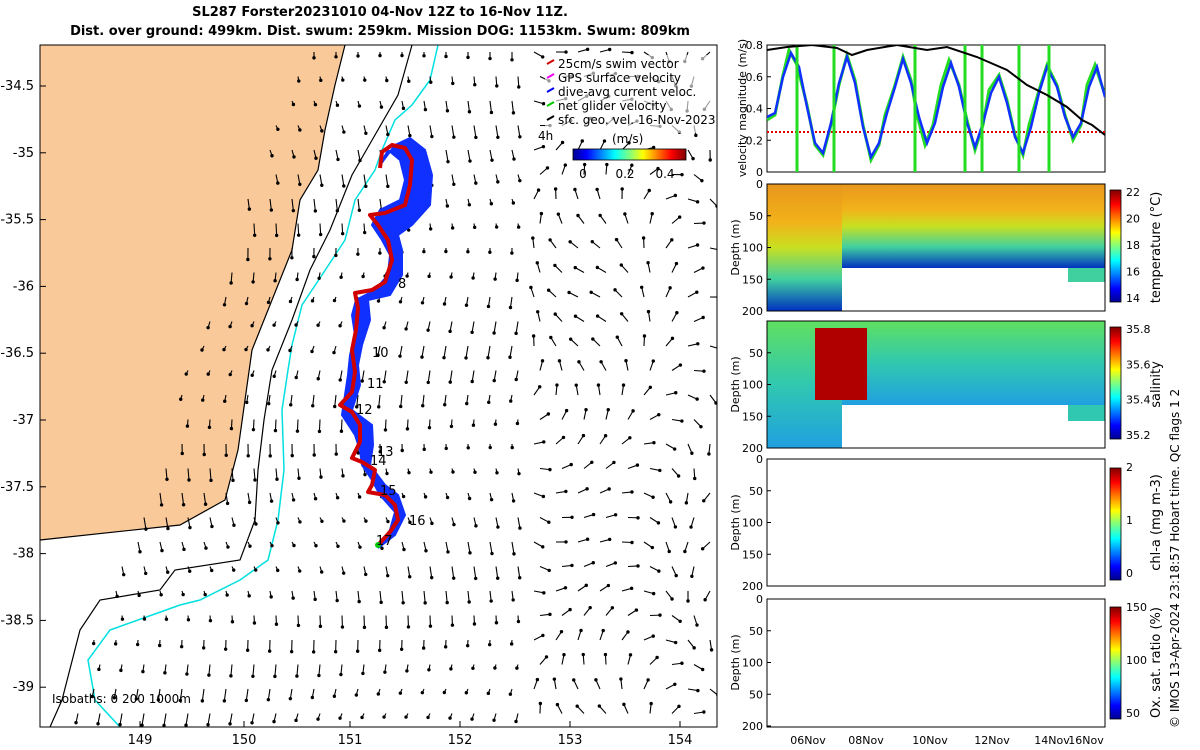 The width and height of the screenshot is (1200, 750). What do you see at coordinates (752, 448) in the screenshot?
I see `depth-tick-label: 200` at bounding box center [752, 448].